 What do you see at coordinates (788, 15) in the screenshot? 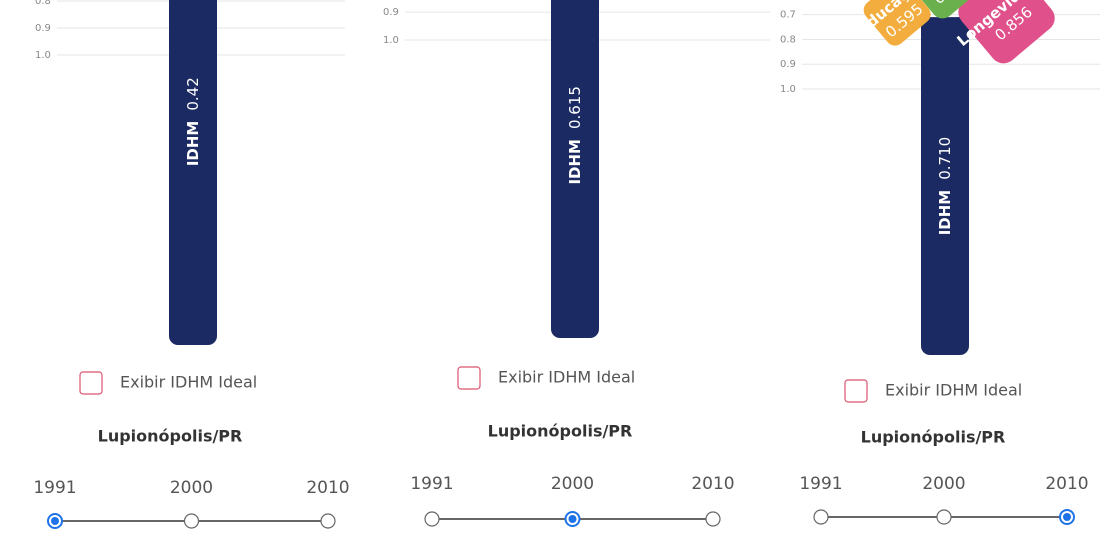
I see `y-tick-label: 0.7` at bounding box center [788, 15].